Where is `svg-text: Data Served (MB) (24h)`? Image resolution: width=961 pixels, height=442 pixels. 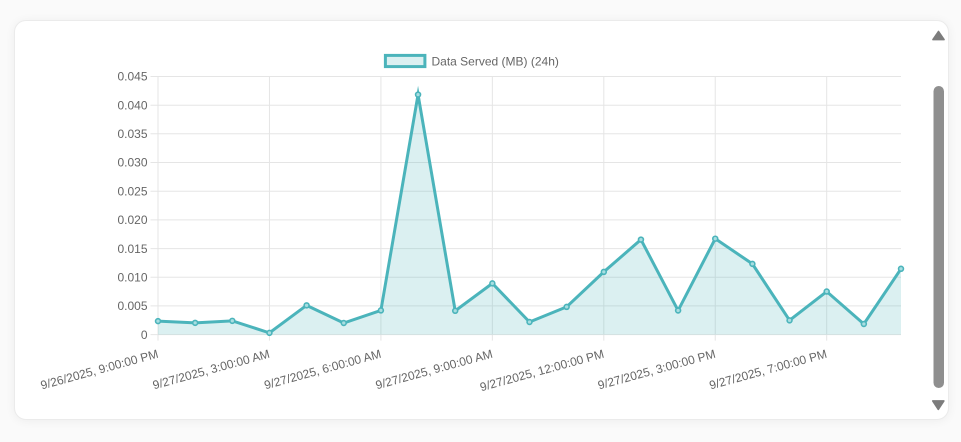 svg-text: Data Served (MB) (24h) is located at coordinates (495, 61).